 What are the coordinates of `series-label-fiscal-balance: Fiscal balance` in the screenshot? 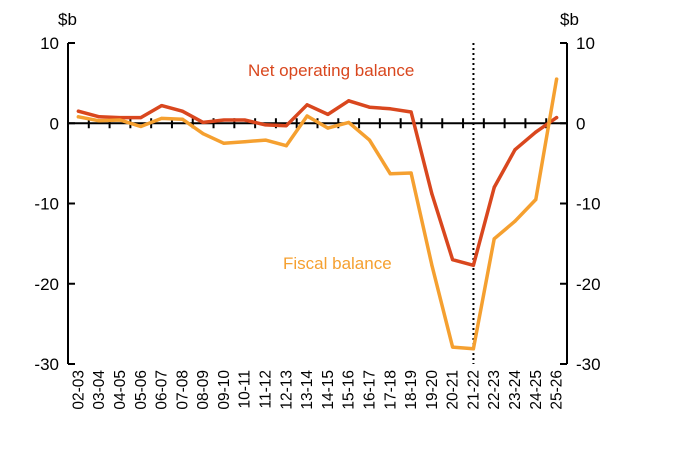 It's located at (337, 263).